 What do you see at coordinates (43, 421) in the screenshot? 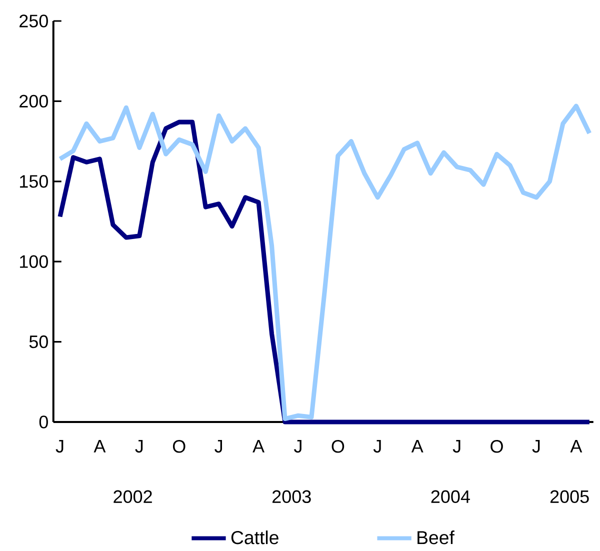
I see `y-tick-label: 0` at bounding box center [43, 421].